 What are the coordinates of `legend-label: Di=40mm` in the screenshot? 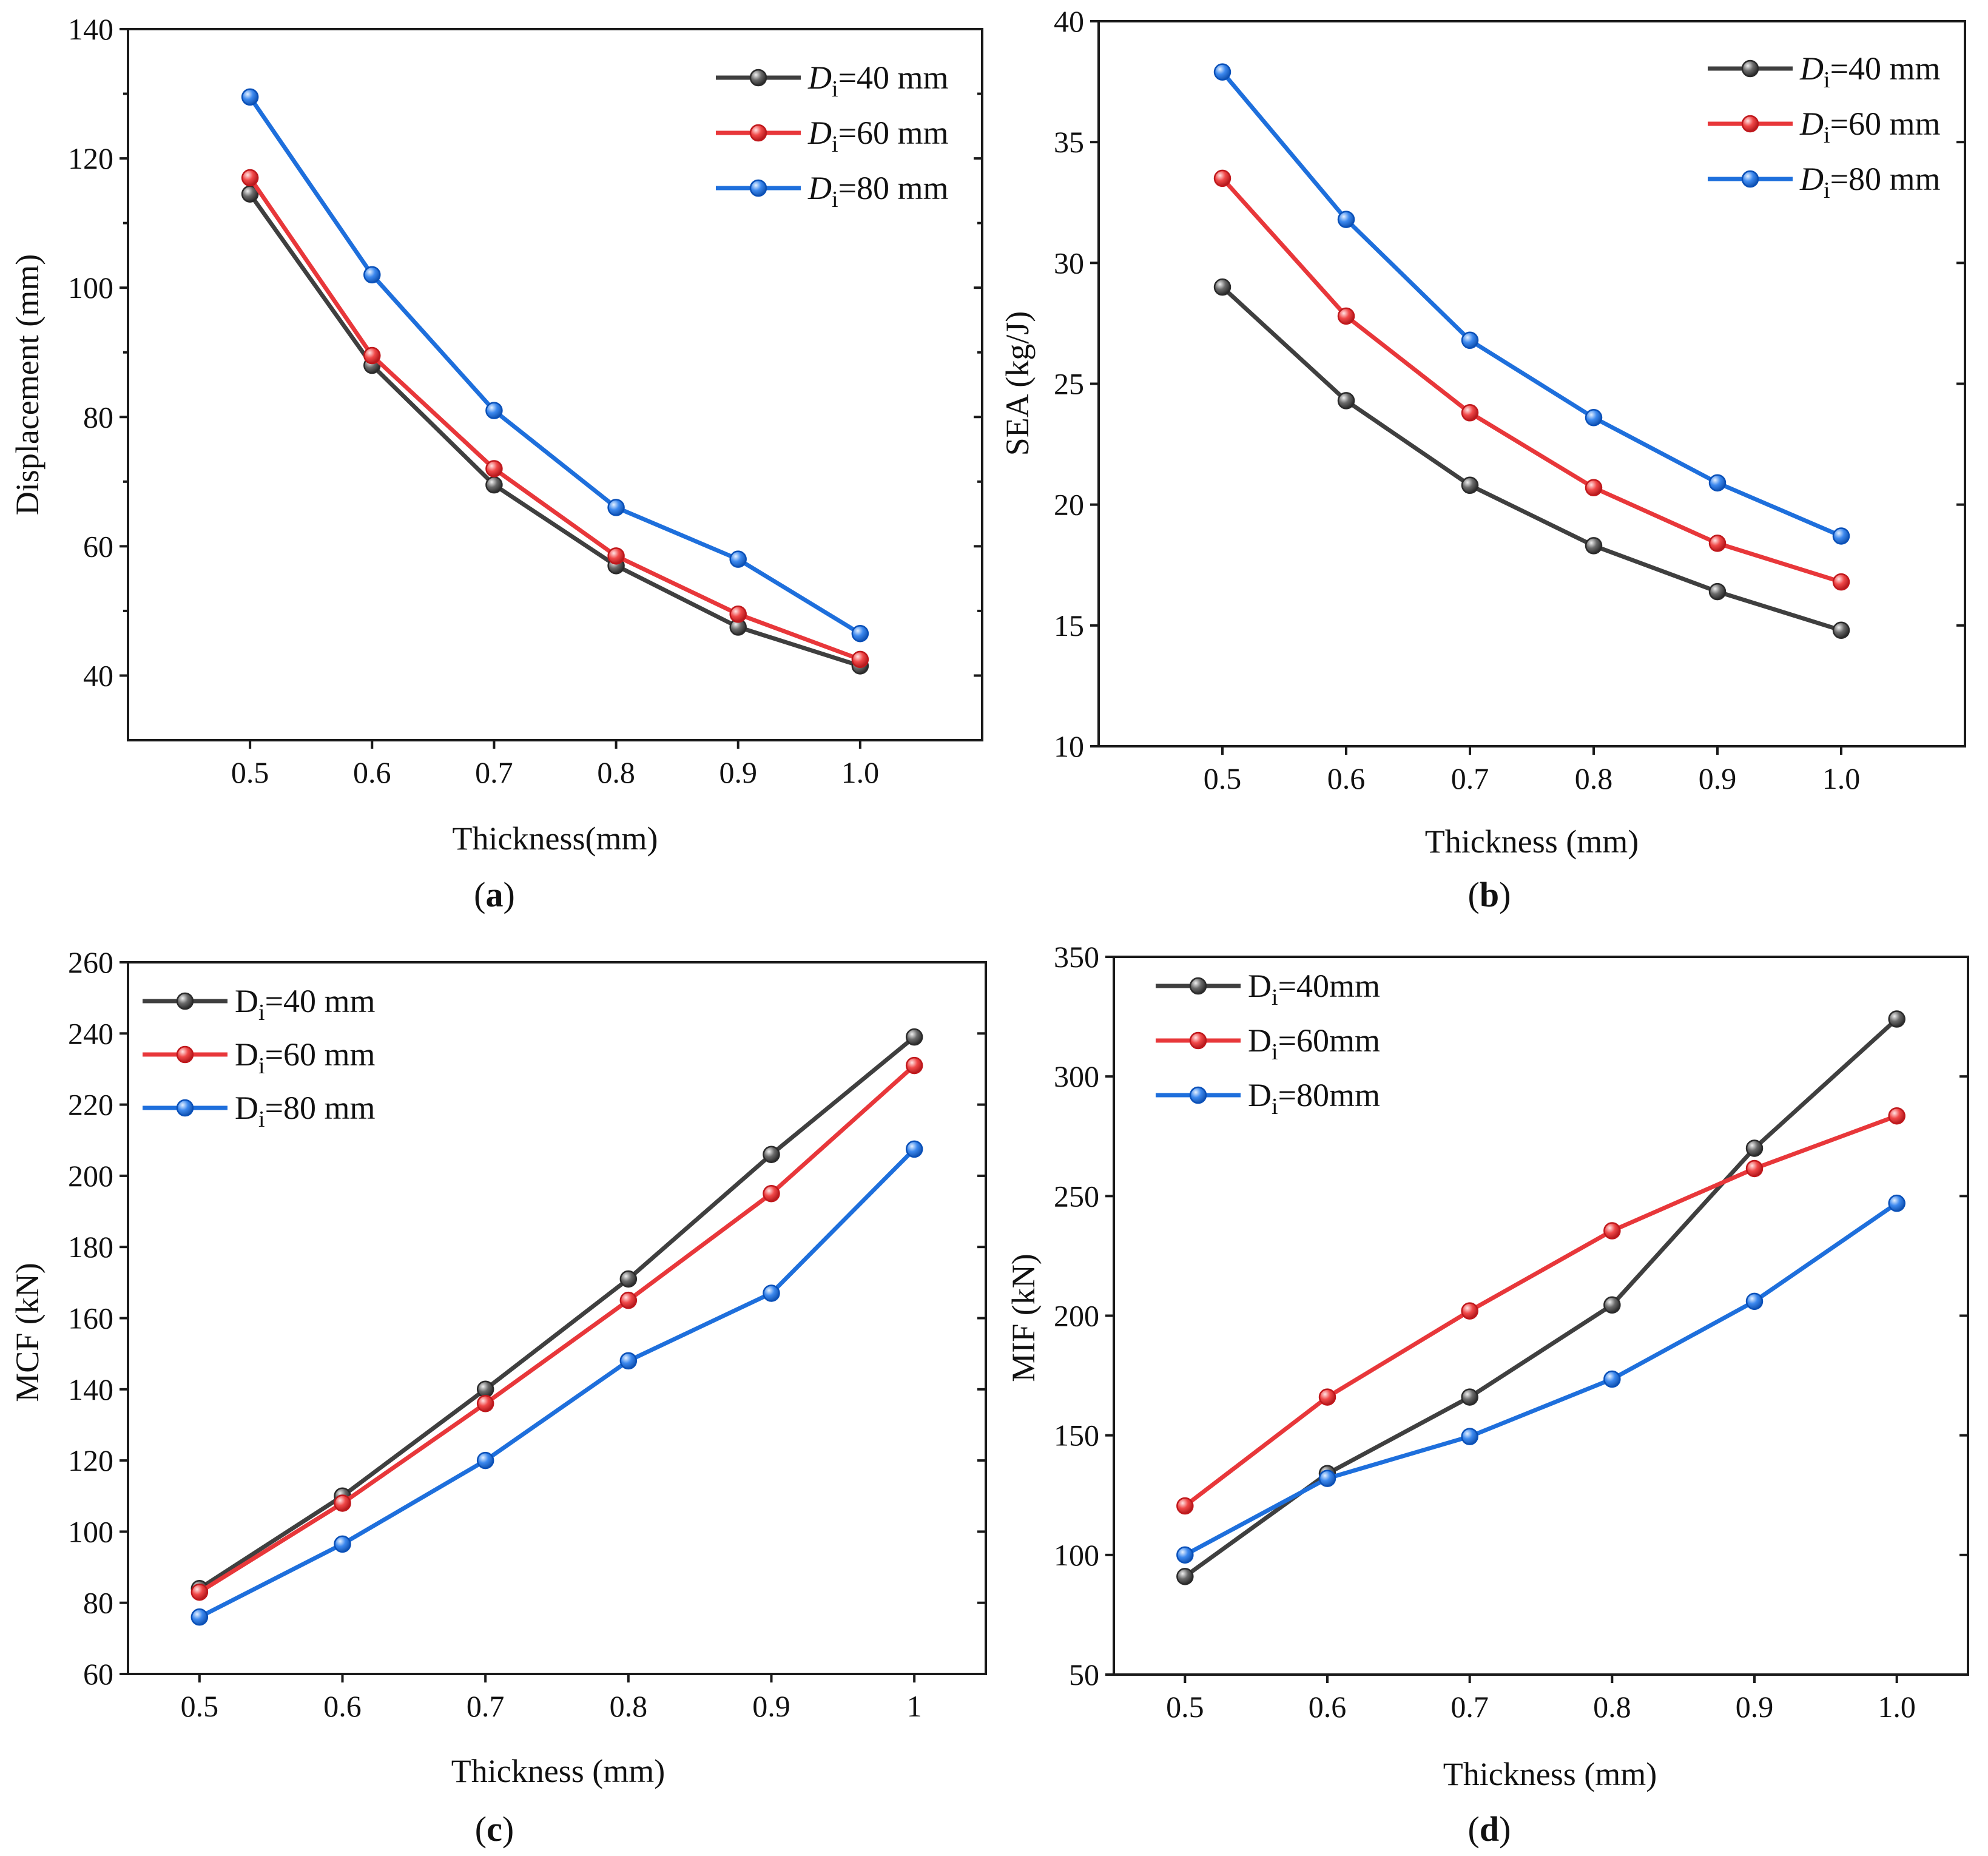 It's located at (1314, 989).